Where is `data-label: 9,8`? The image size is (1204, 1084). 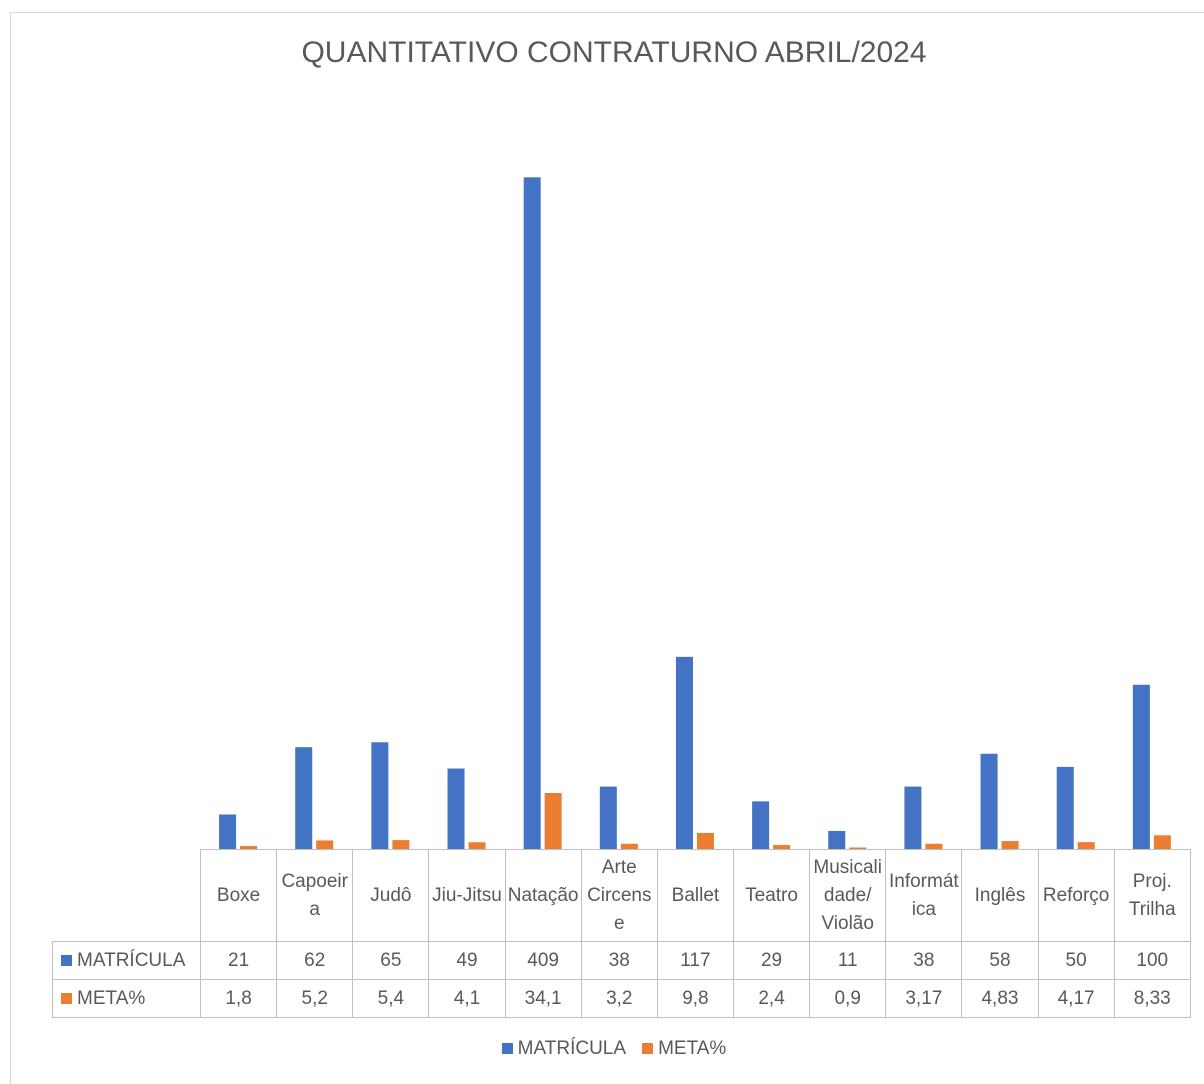 data-label: 9,8 is located at coordinates (695, 998).